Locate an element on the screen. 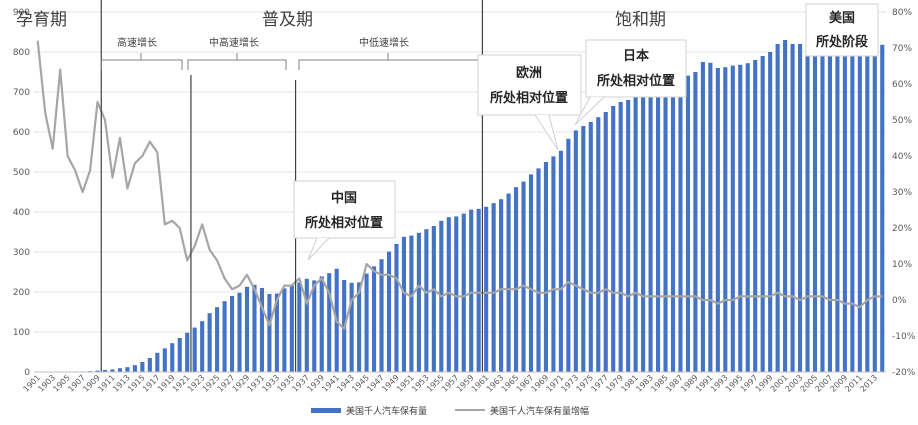 This screenshot has height=425, width=918. y-right-tick-label: -10% is located at coordinates (904, 337).